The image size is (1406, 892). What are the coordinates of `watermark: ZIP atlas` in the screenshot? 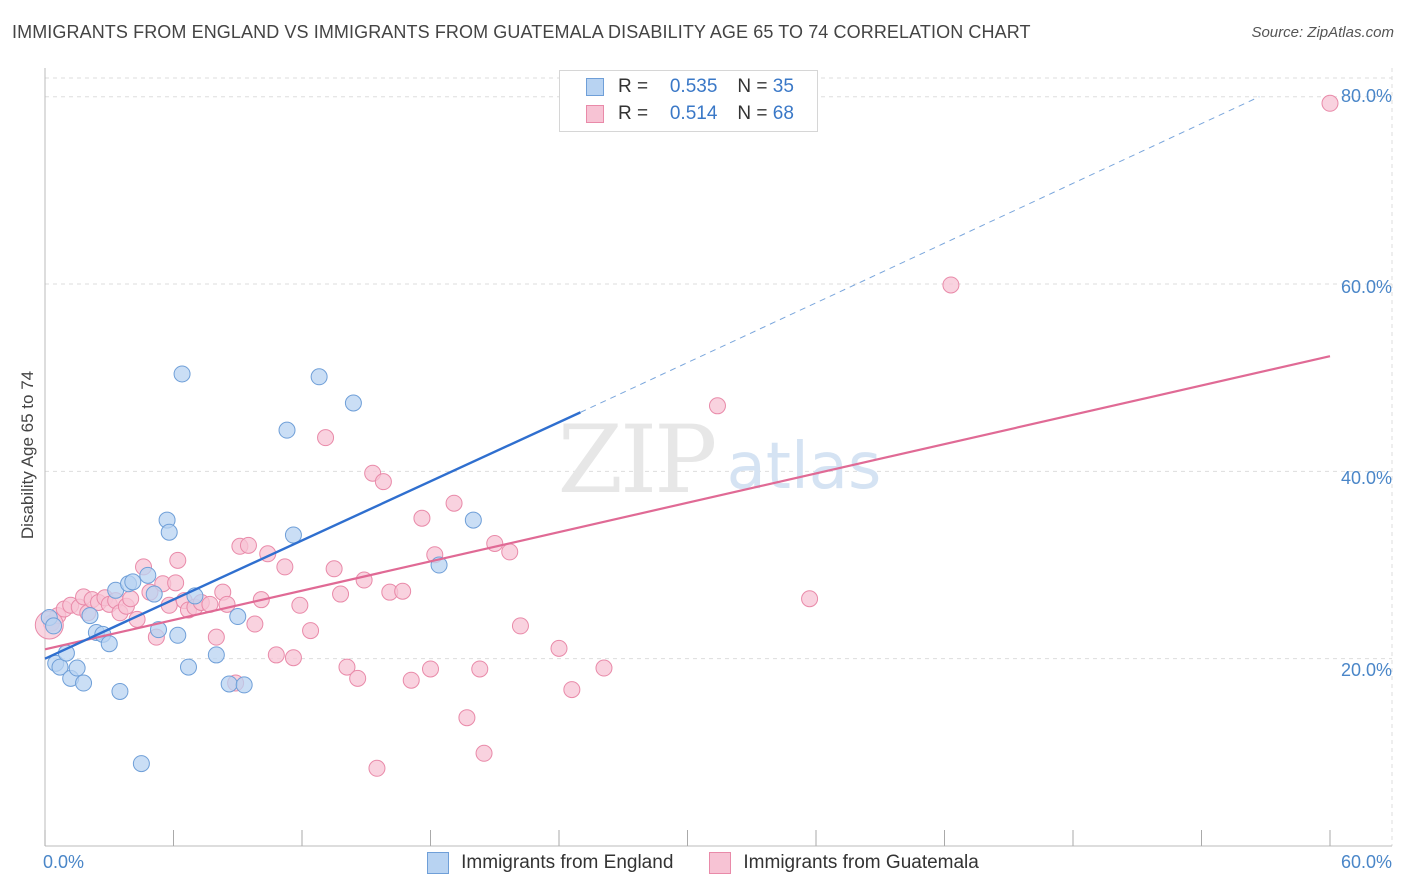 It's located at (720, 460).